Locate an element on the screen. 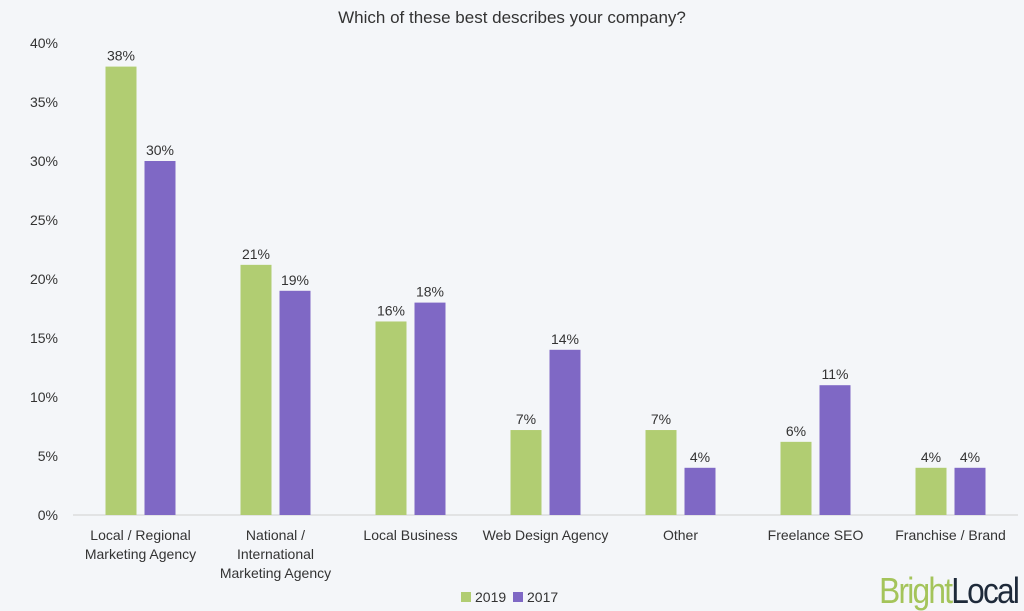 This screenshot has width=1024, height=611. data-label: 14% is located at coordinates (565, 339).